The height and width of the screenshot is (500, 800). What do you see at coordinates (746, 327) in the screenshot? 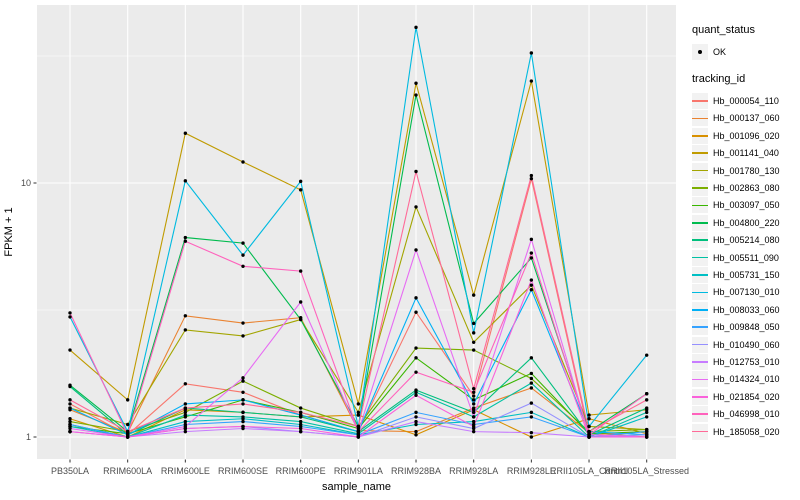
I see `legend-item-Hb_009848_050: Hb_009848_050` at bounding box center [746, 327].